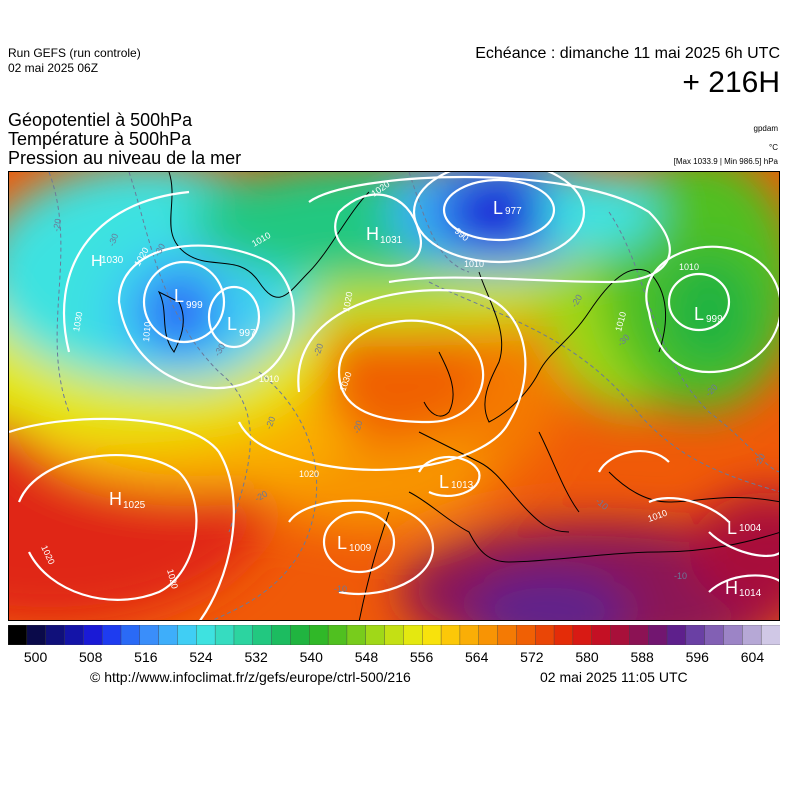  I want to click on color-scale-tick-label: 596, so click(697, 657).